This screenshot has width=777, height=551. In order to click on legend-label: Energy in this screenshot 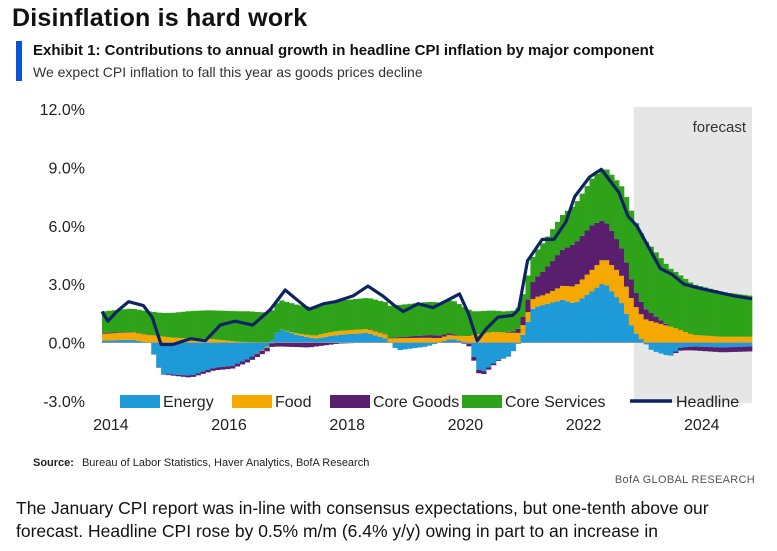, I will do `click(188, 402)`.